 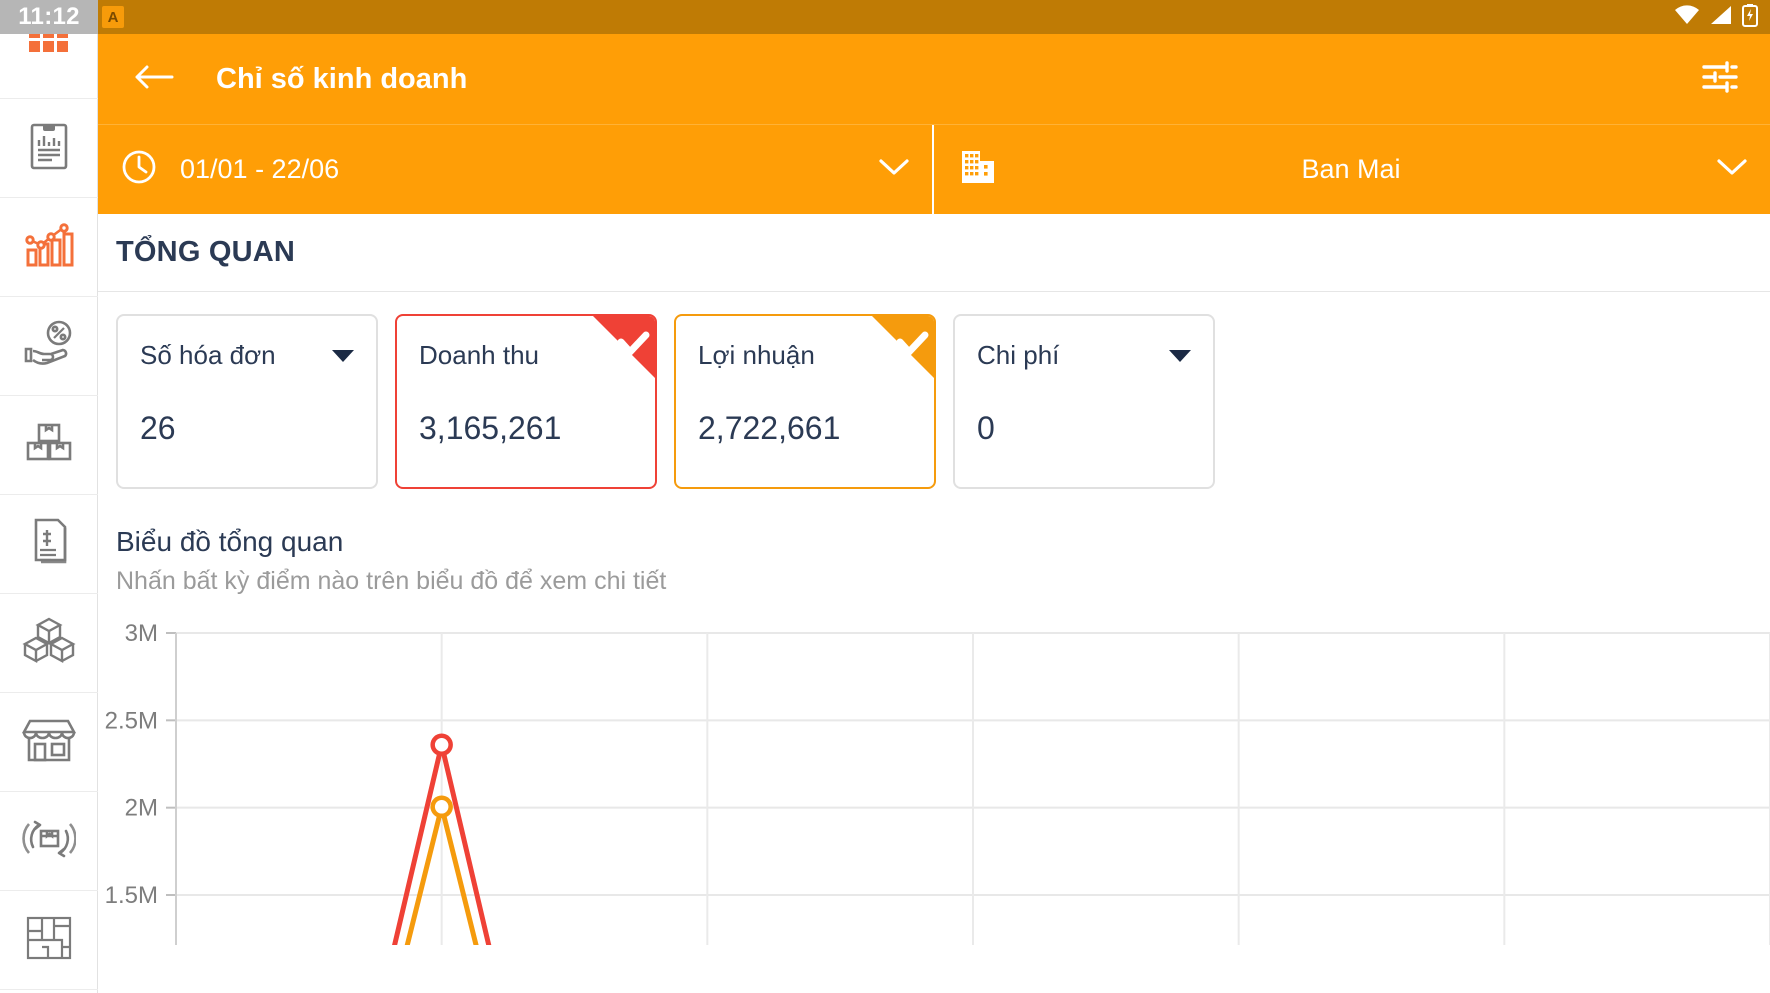 I want to click on app-bar-actions, so click(x=1720, y=79).